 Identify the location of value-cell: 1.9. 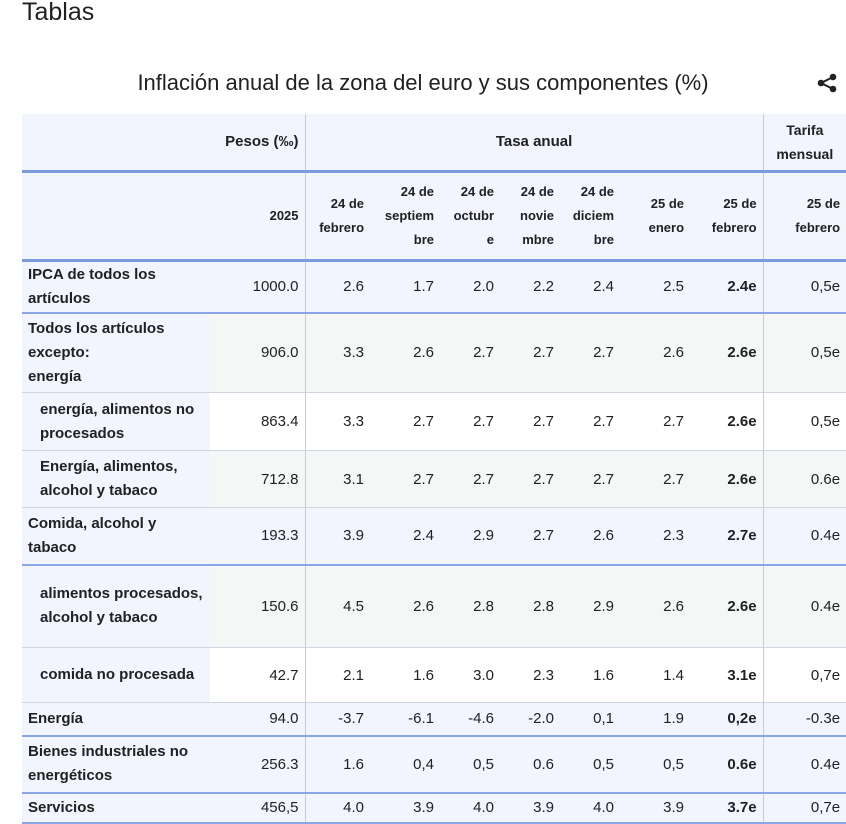
(655, 719).